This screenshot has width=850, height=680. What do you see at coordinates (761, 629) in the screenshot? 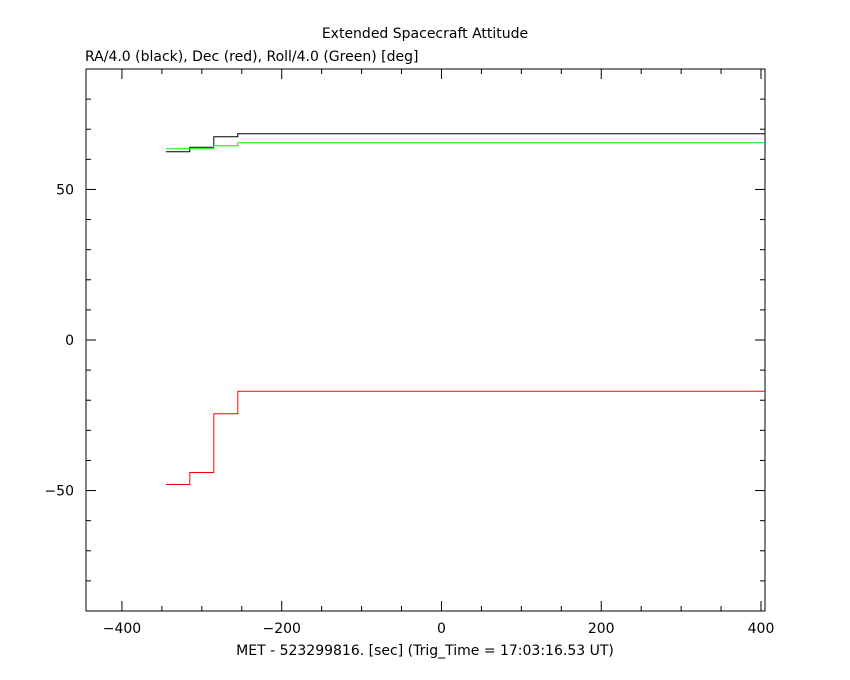
I see `x-tick-label: 400` at bounding box center [761, 629].